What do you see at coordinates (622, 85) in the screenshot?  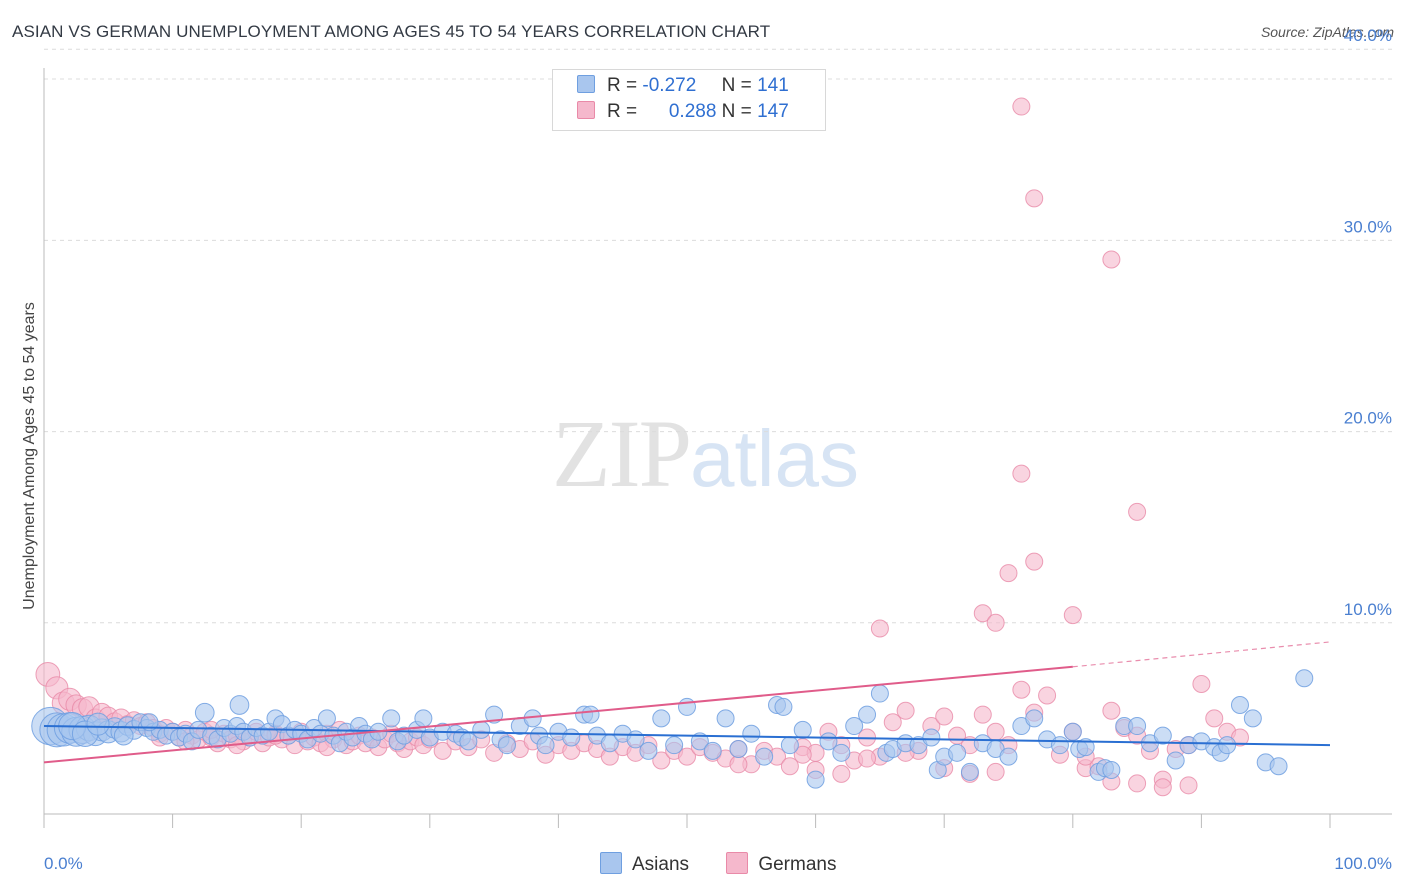 I see `legend-r-label: R =` at bounding box center [622, 85].